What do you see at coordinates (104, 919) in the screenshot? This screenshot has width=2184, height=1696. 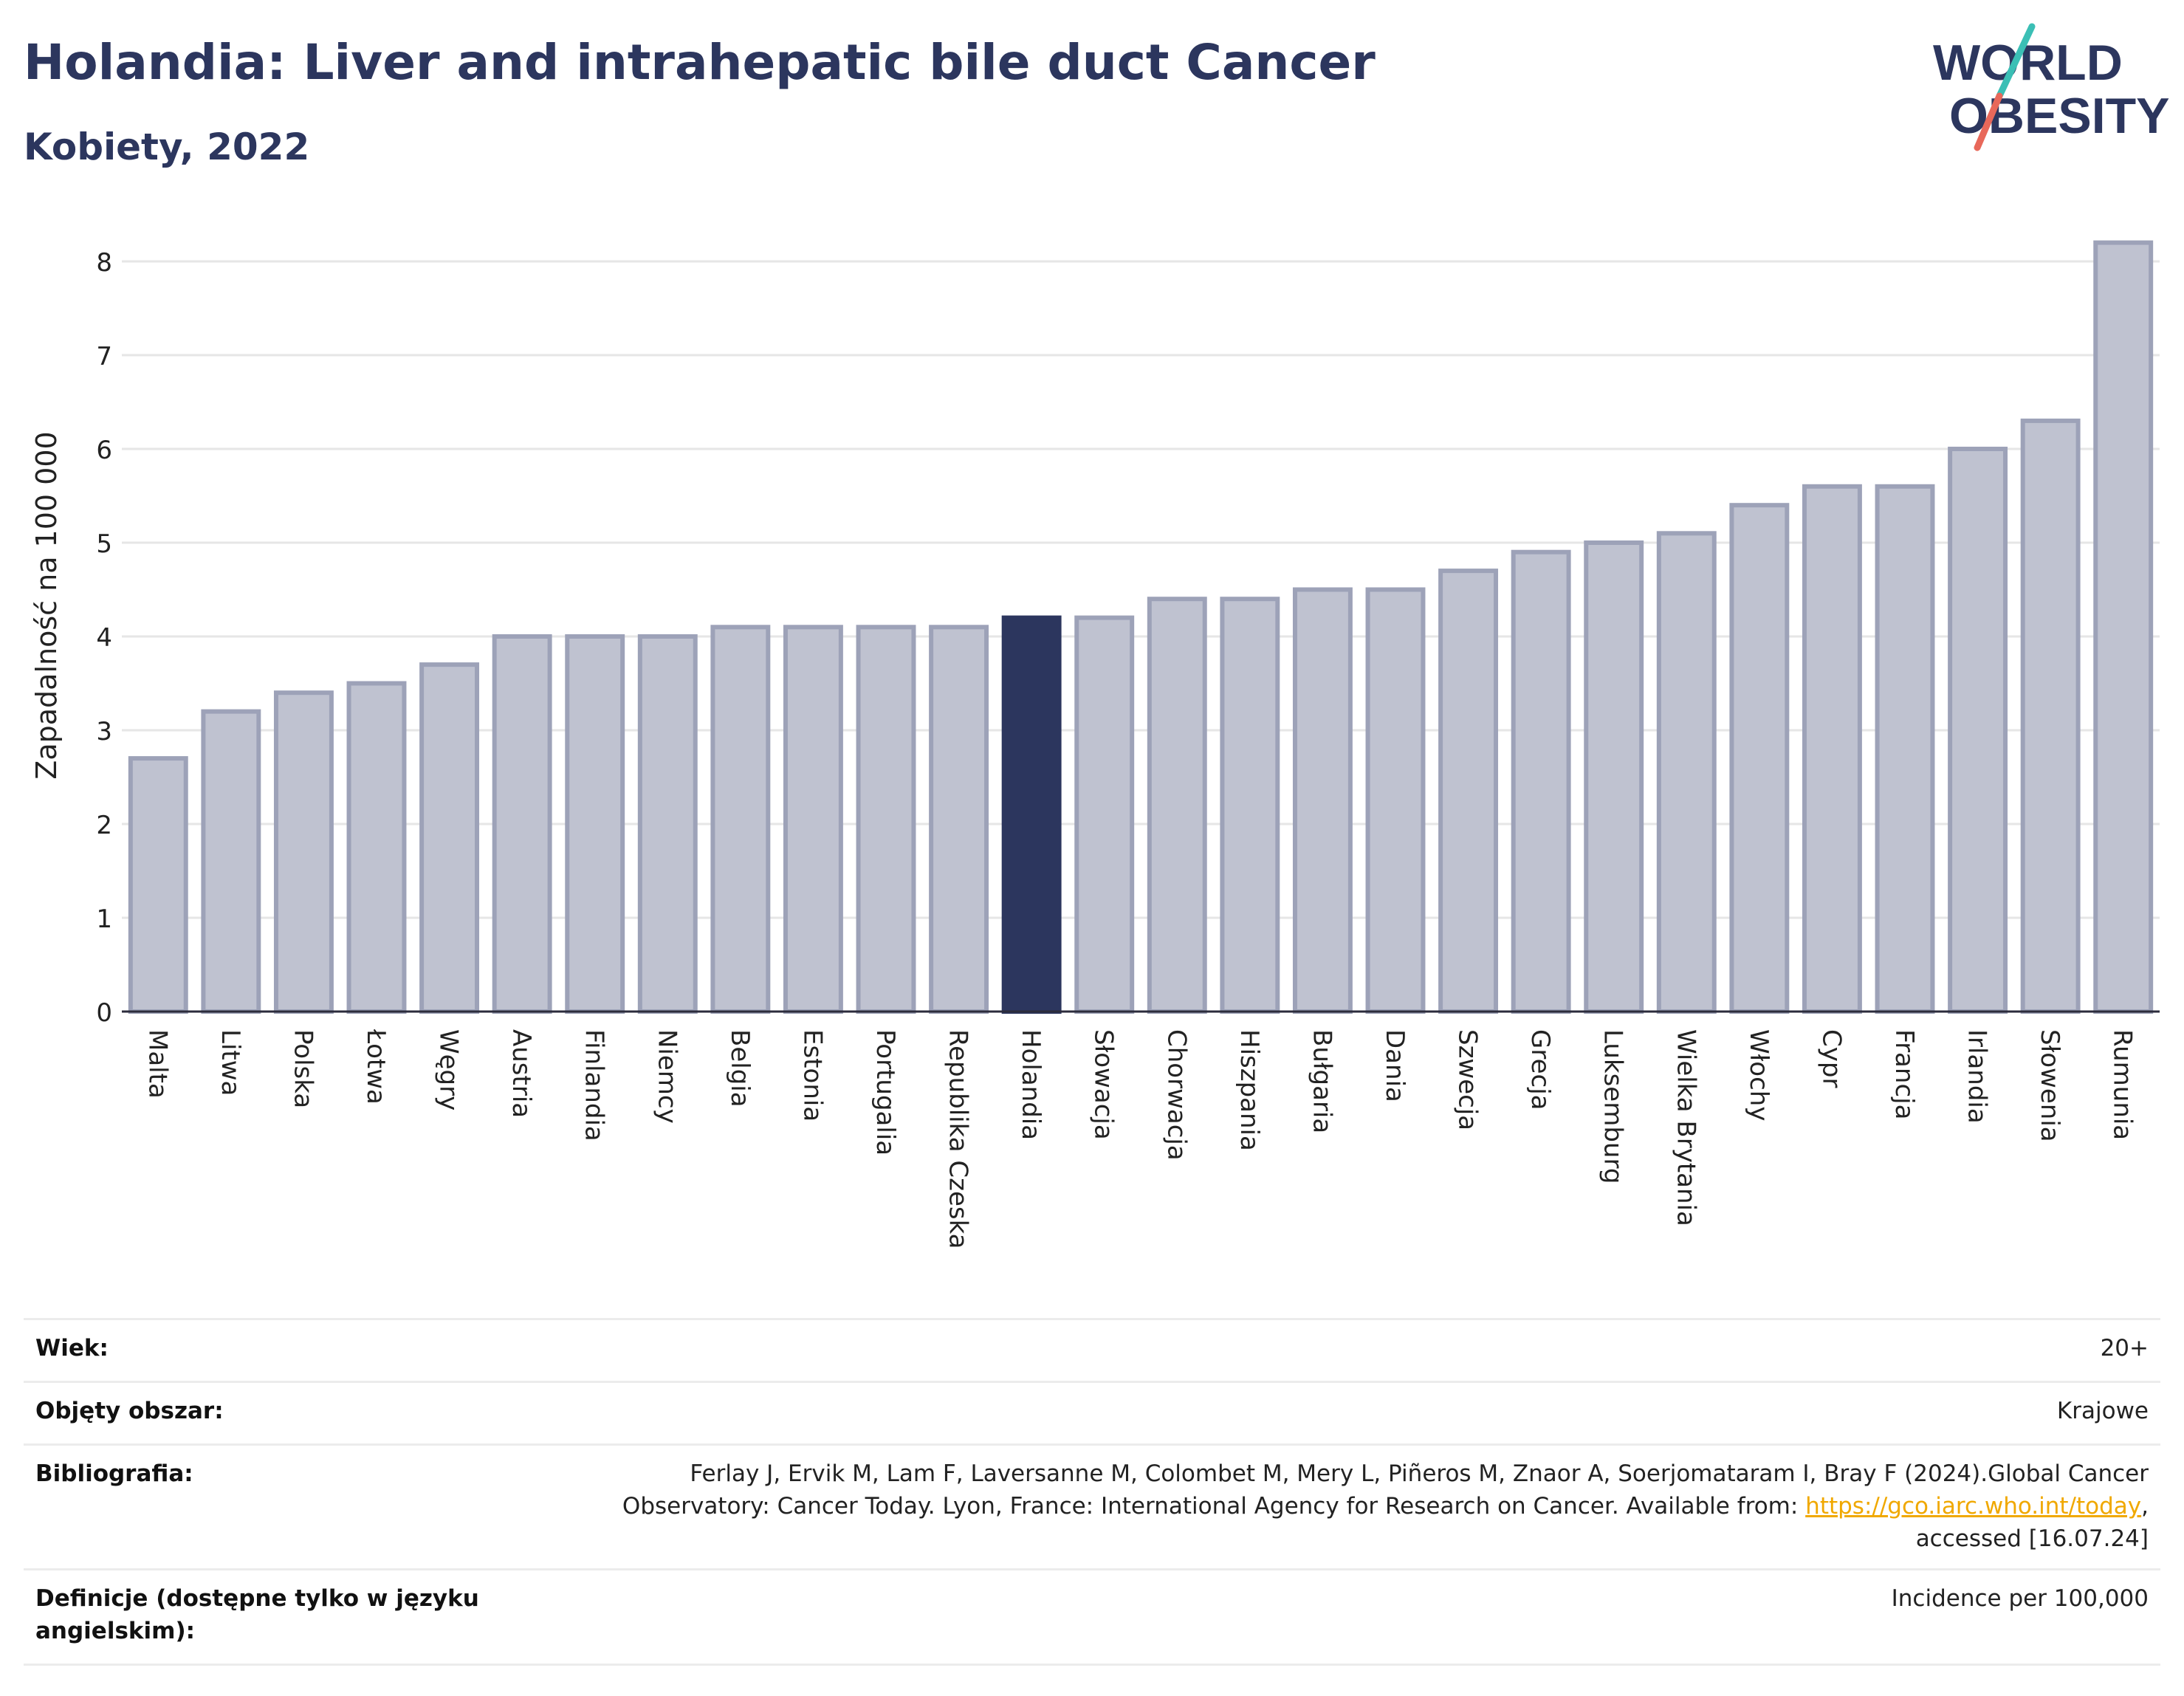 I see `y-tick-label: 1` at bounding box center [104, 919].